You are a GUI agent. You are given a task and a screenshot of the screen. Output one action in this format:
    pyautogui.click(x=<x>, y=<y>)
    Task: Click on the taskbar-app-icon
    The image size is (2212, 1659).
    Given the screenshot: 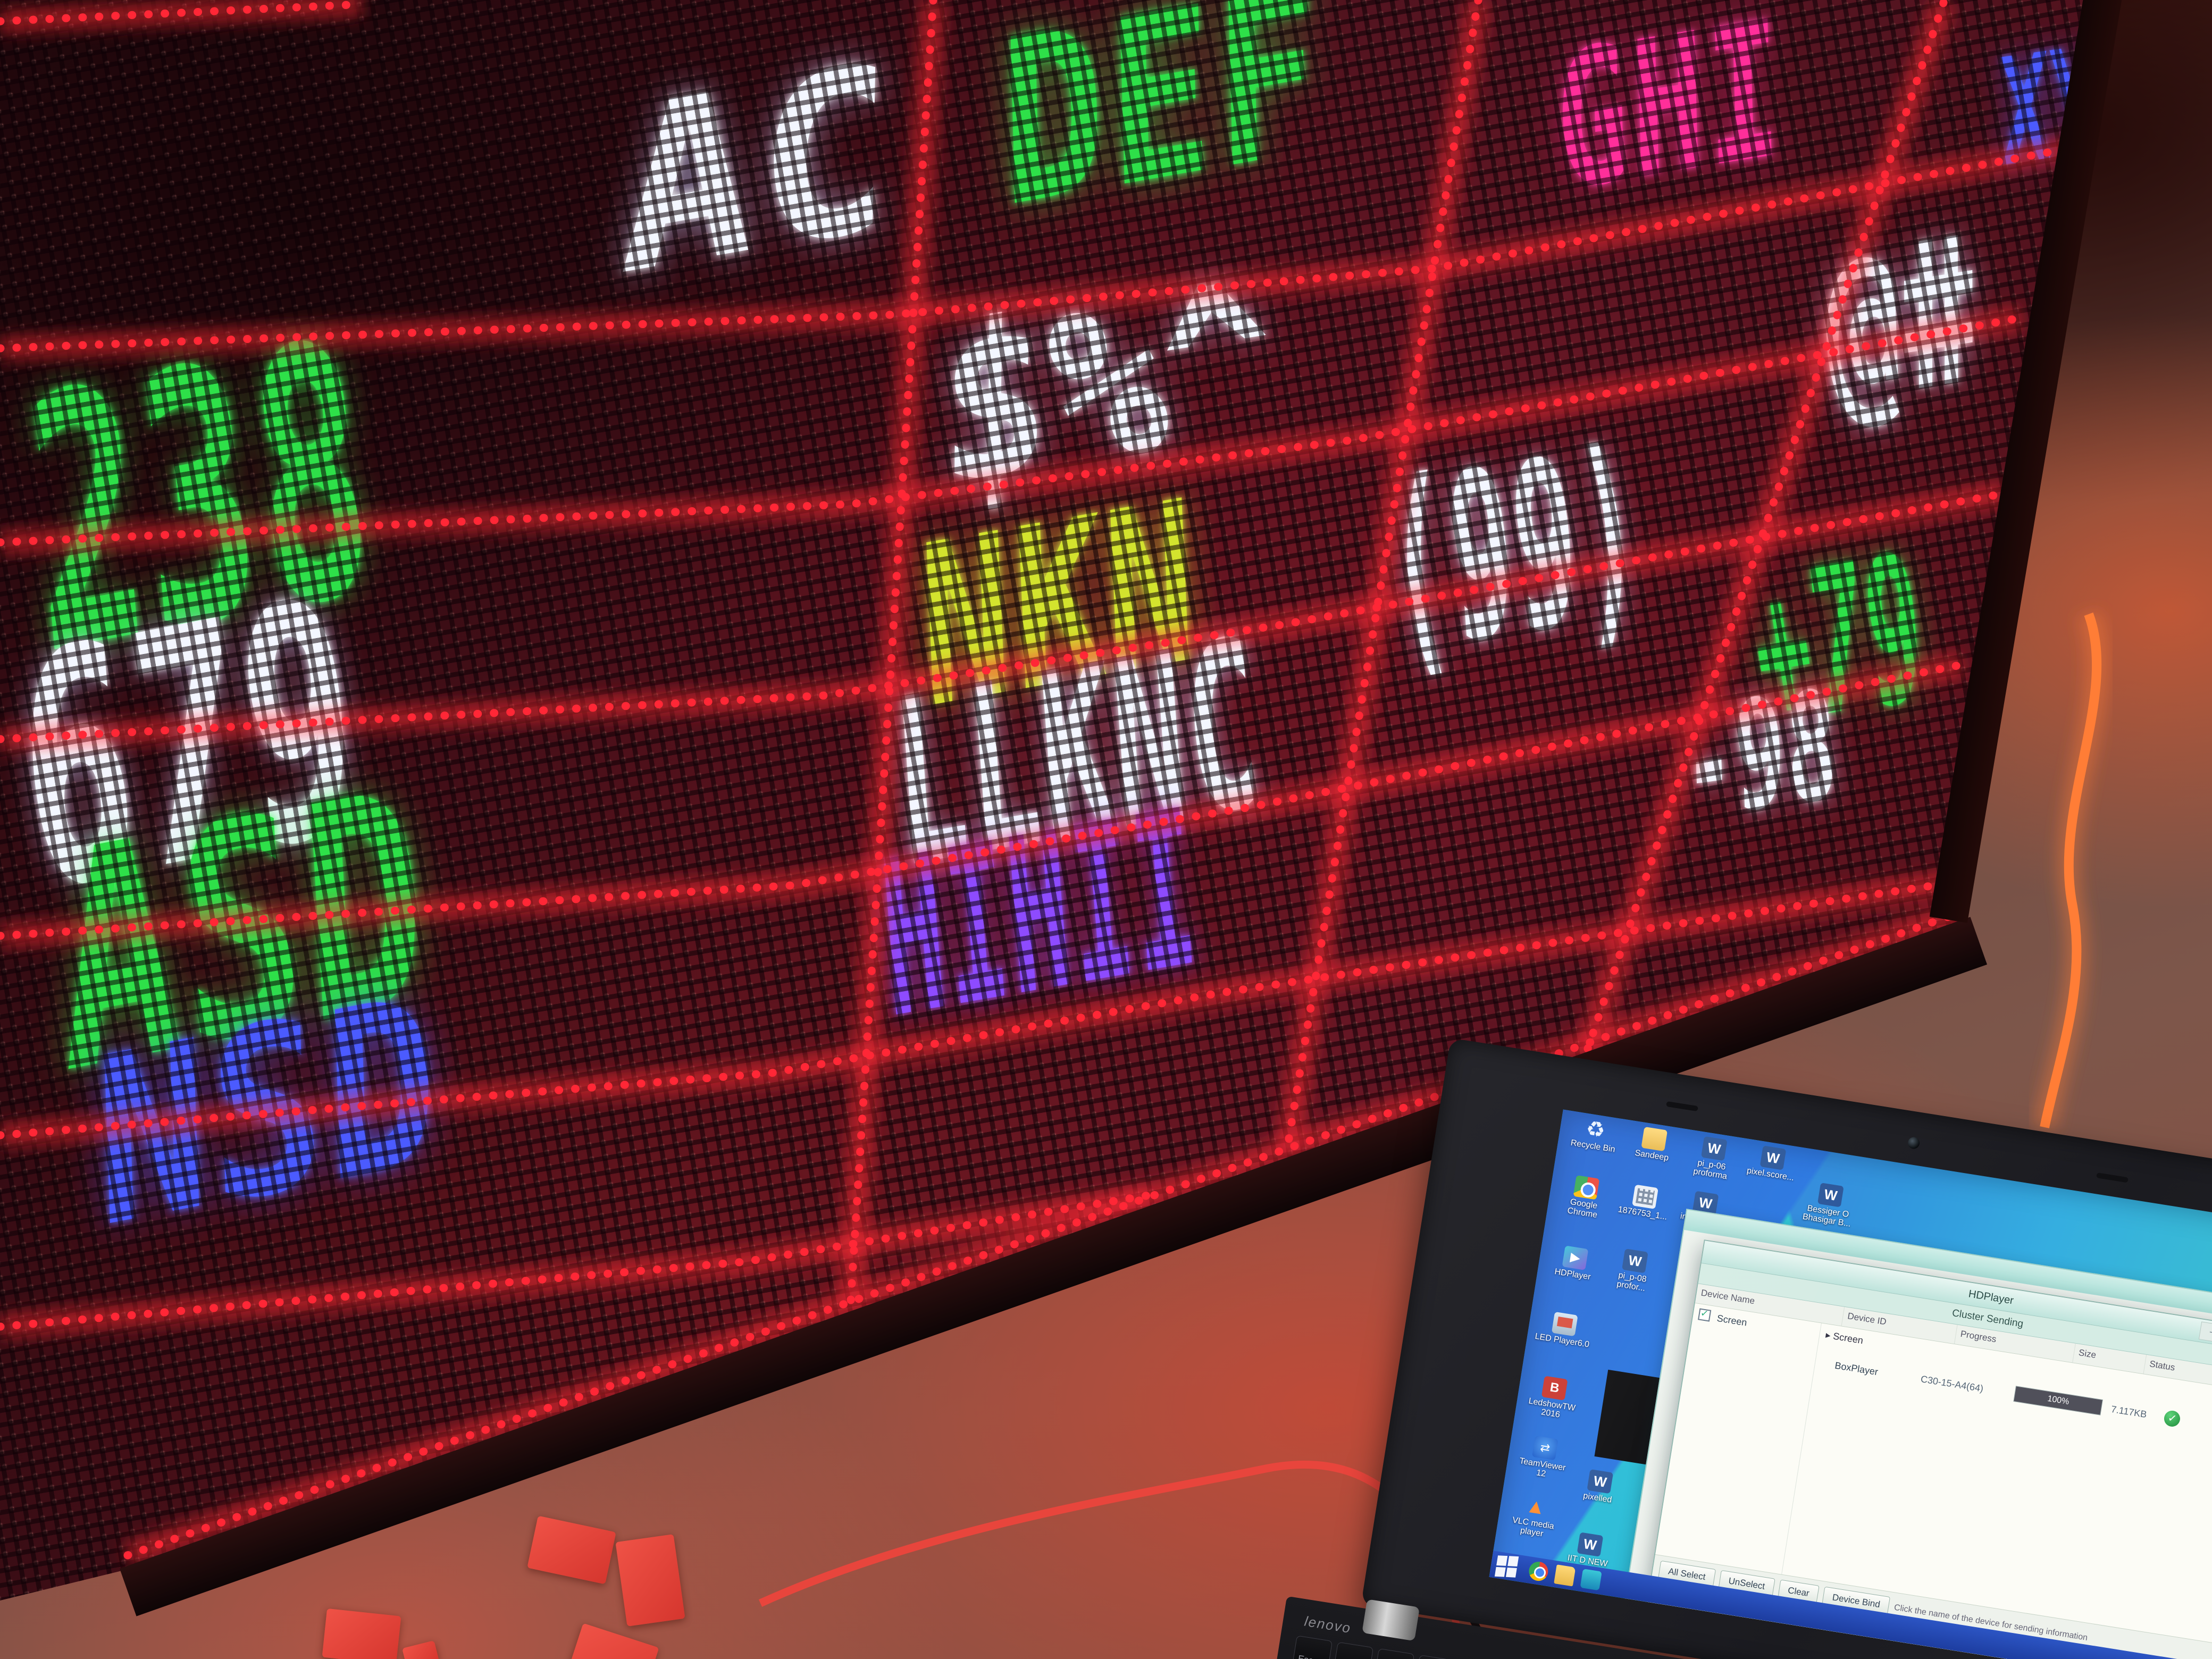 What is the action you would take?
    pyautogui.click(x=1591, y=1580)
    